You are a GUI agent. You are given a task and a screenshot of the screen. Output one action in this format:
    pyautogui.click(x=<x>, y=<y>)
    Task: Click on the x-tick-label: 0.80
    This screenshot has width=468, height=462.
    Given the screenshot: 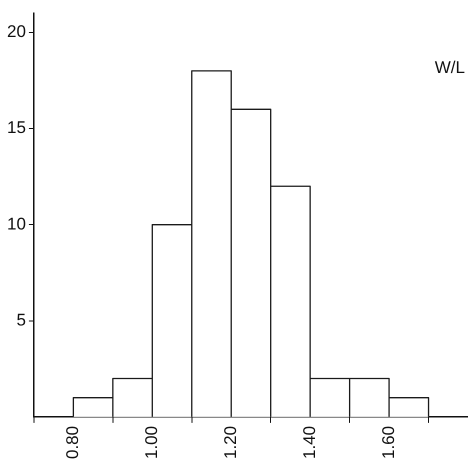 What is the action you would take?
    pyautogui.click(x=72, y=443)
    